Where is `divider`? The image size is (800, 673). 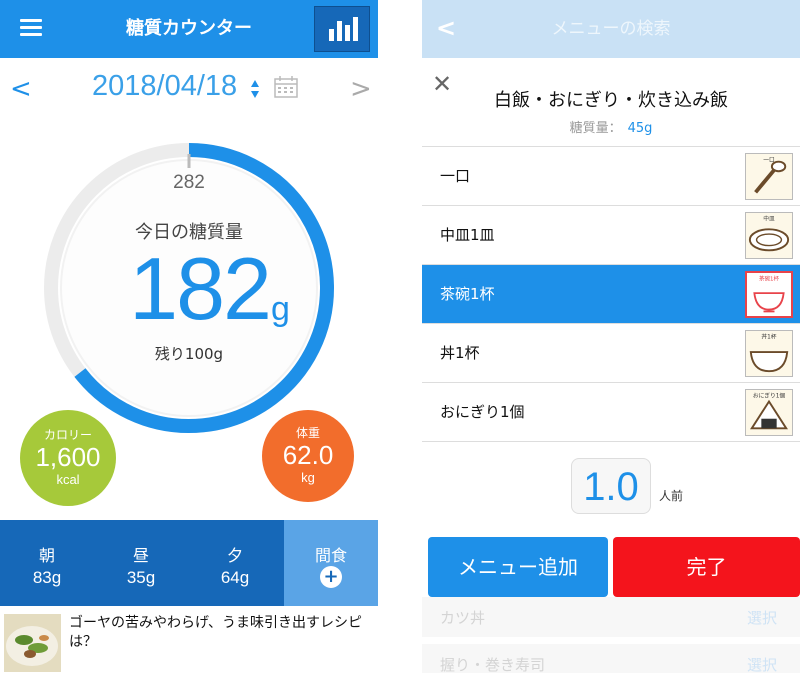 divider is located at coordinates (611, 441).